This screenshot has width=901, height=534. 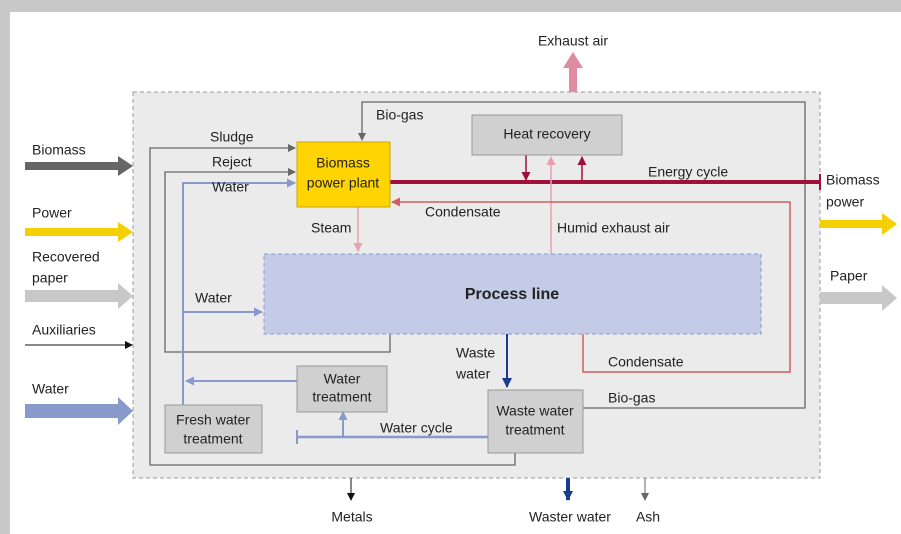 I want to click on fresh-water-treatment-box, so click(x=213, y=429).